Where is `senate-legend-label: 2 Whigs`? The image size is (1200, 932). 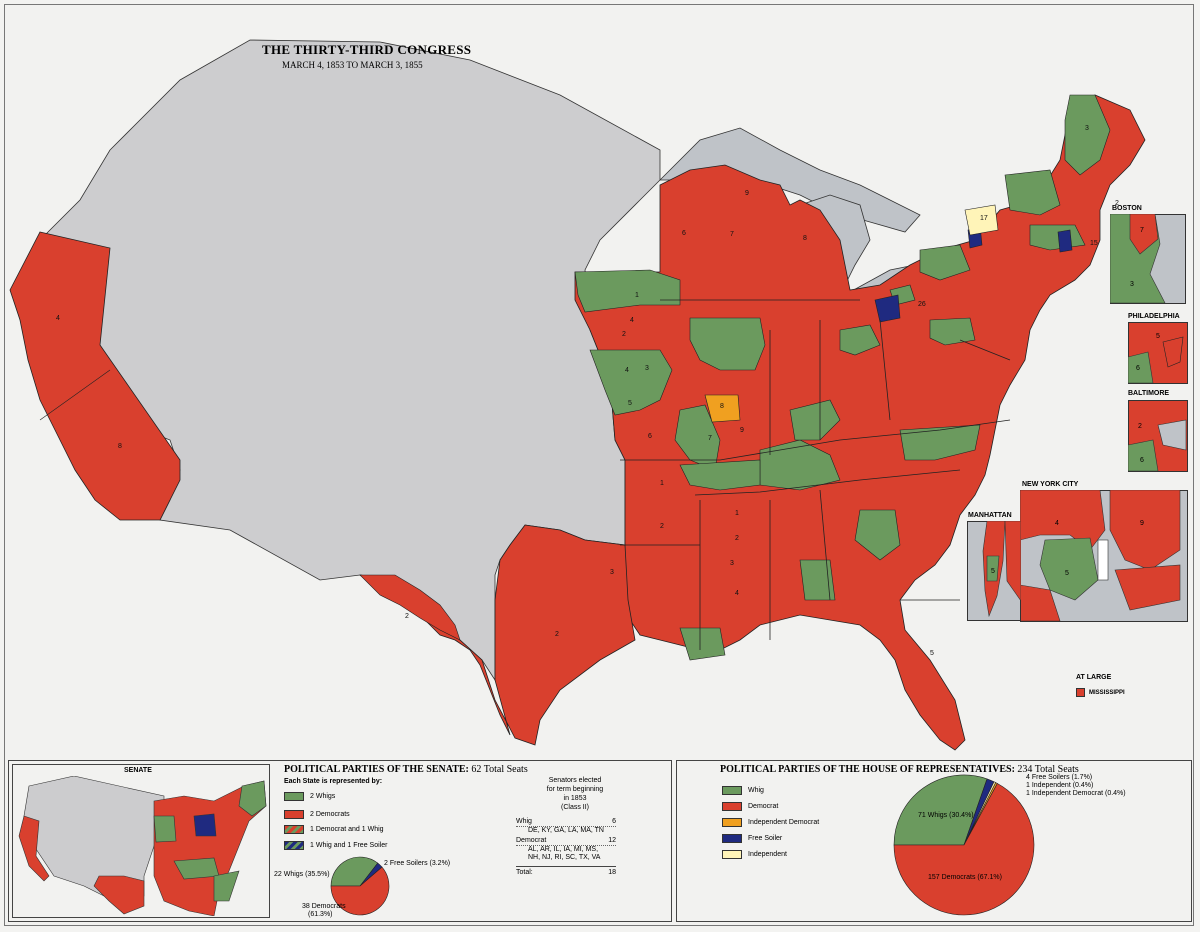
senate-legend-label: 2 Whigs is located at coordinates (323, 796).